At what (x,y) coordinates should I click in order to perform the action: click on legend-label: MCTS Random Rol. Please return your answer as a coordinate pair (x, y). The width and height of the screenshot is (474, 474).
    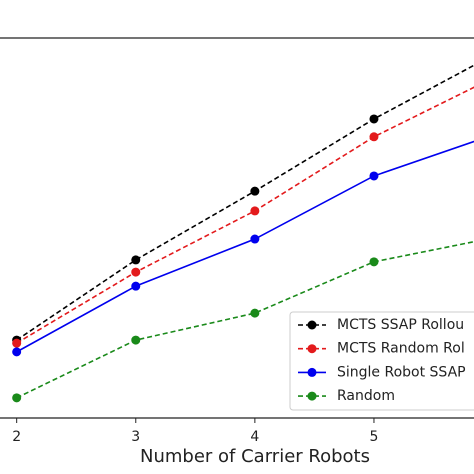
    Looking at the image, I should click on (401, 349).